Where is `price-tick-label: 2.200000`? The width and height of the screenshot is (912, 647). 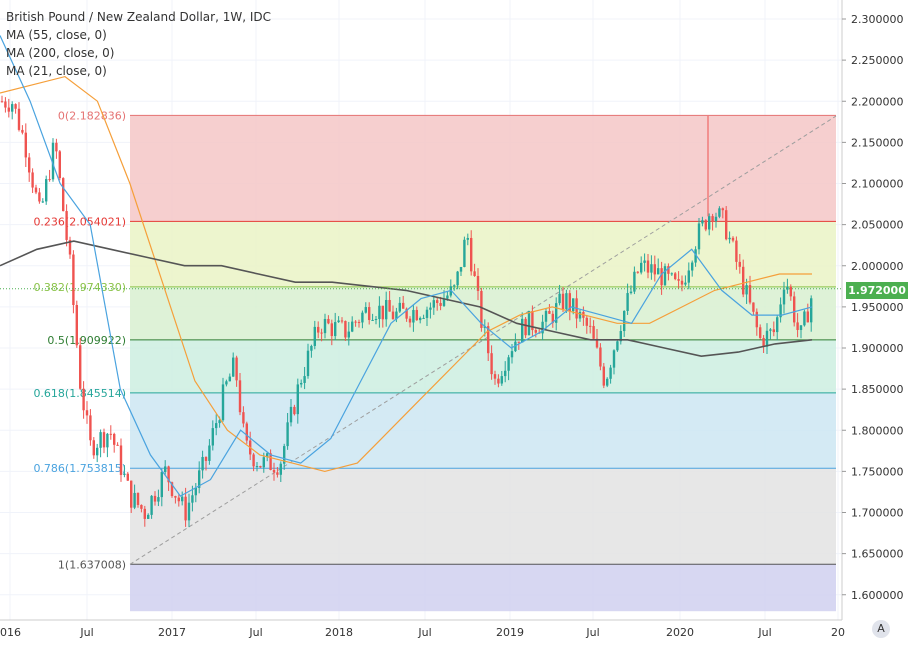 price-tick-label: 2.200000 is located at coordinates (877, 101).